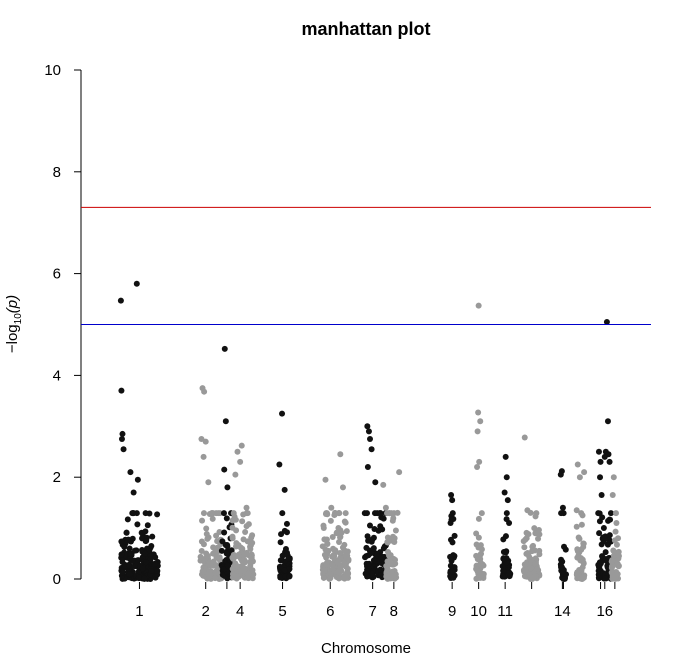 This screenshot has width=683, height=672. What do you see at coordinates (63, 325) in the screenshot?
I see `y-axis: 0 2 4 6 8 10` at bounding box center [63, 325].